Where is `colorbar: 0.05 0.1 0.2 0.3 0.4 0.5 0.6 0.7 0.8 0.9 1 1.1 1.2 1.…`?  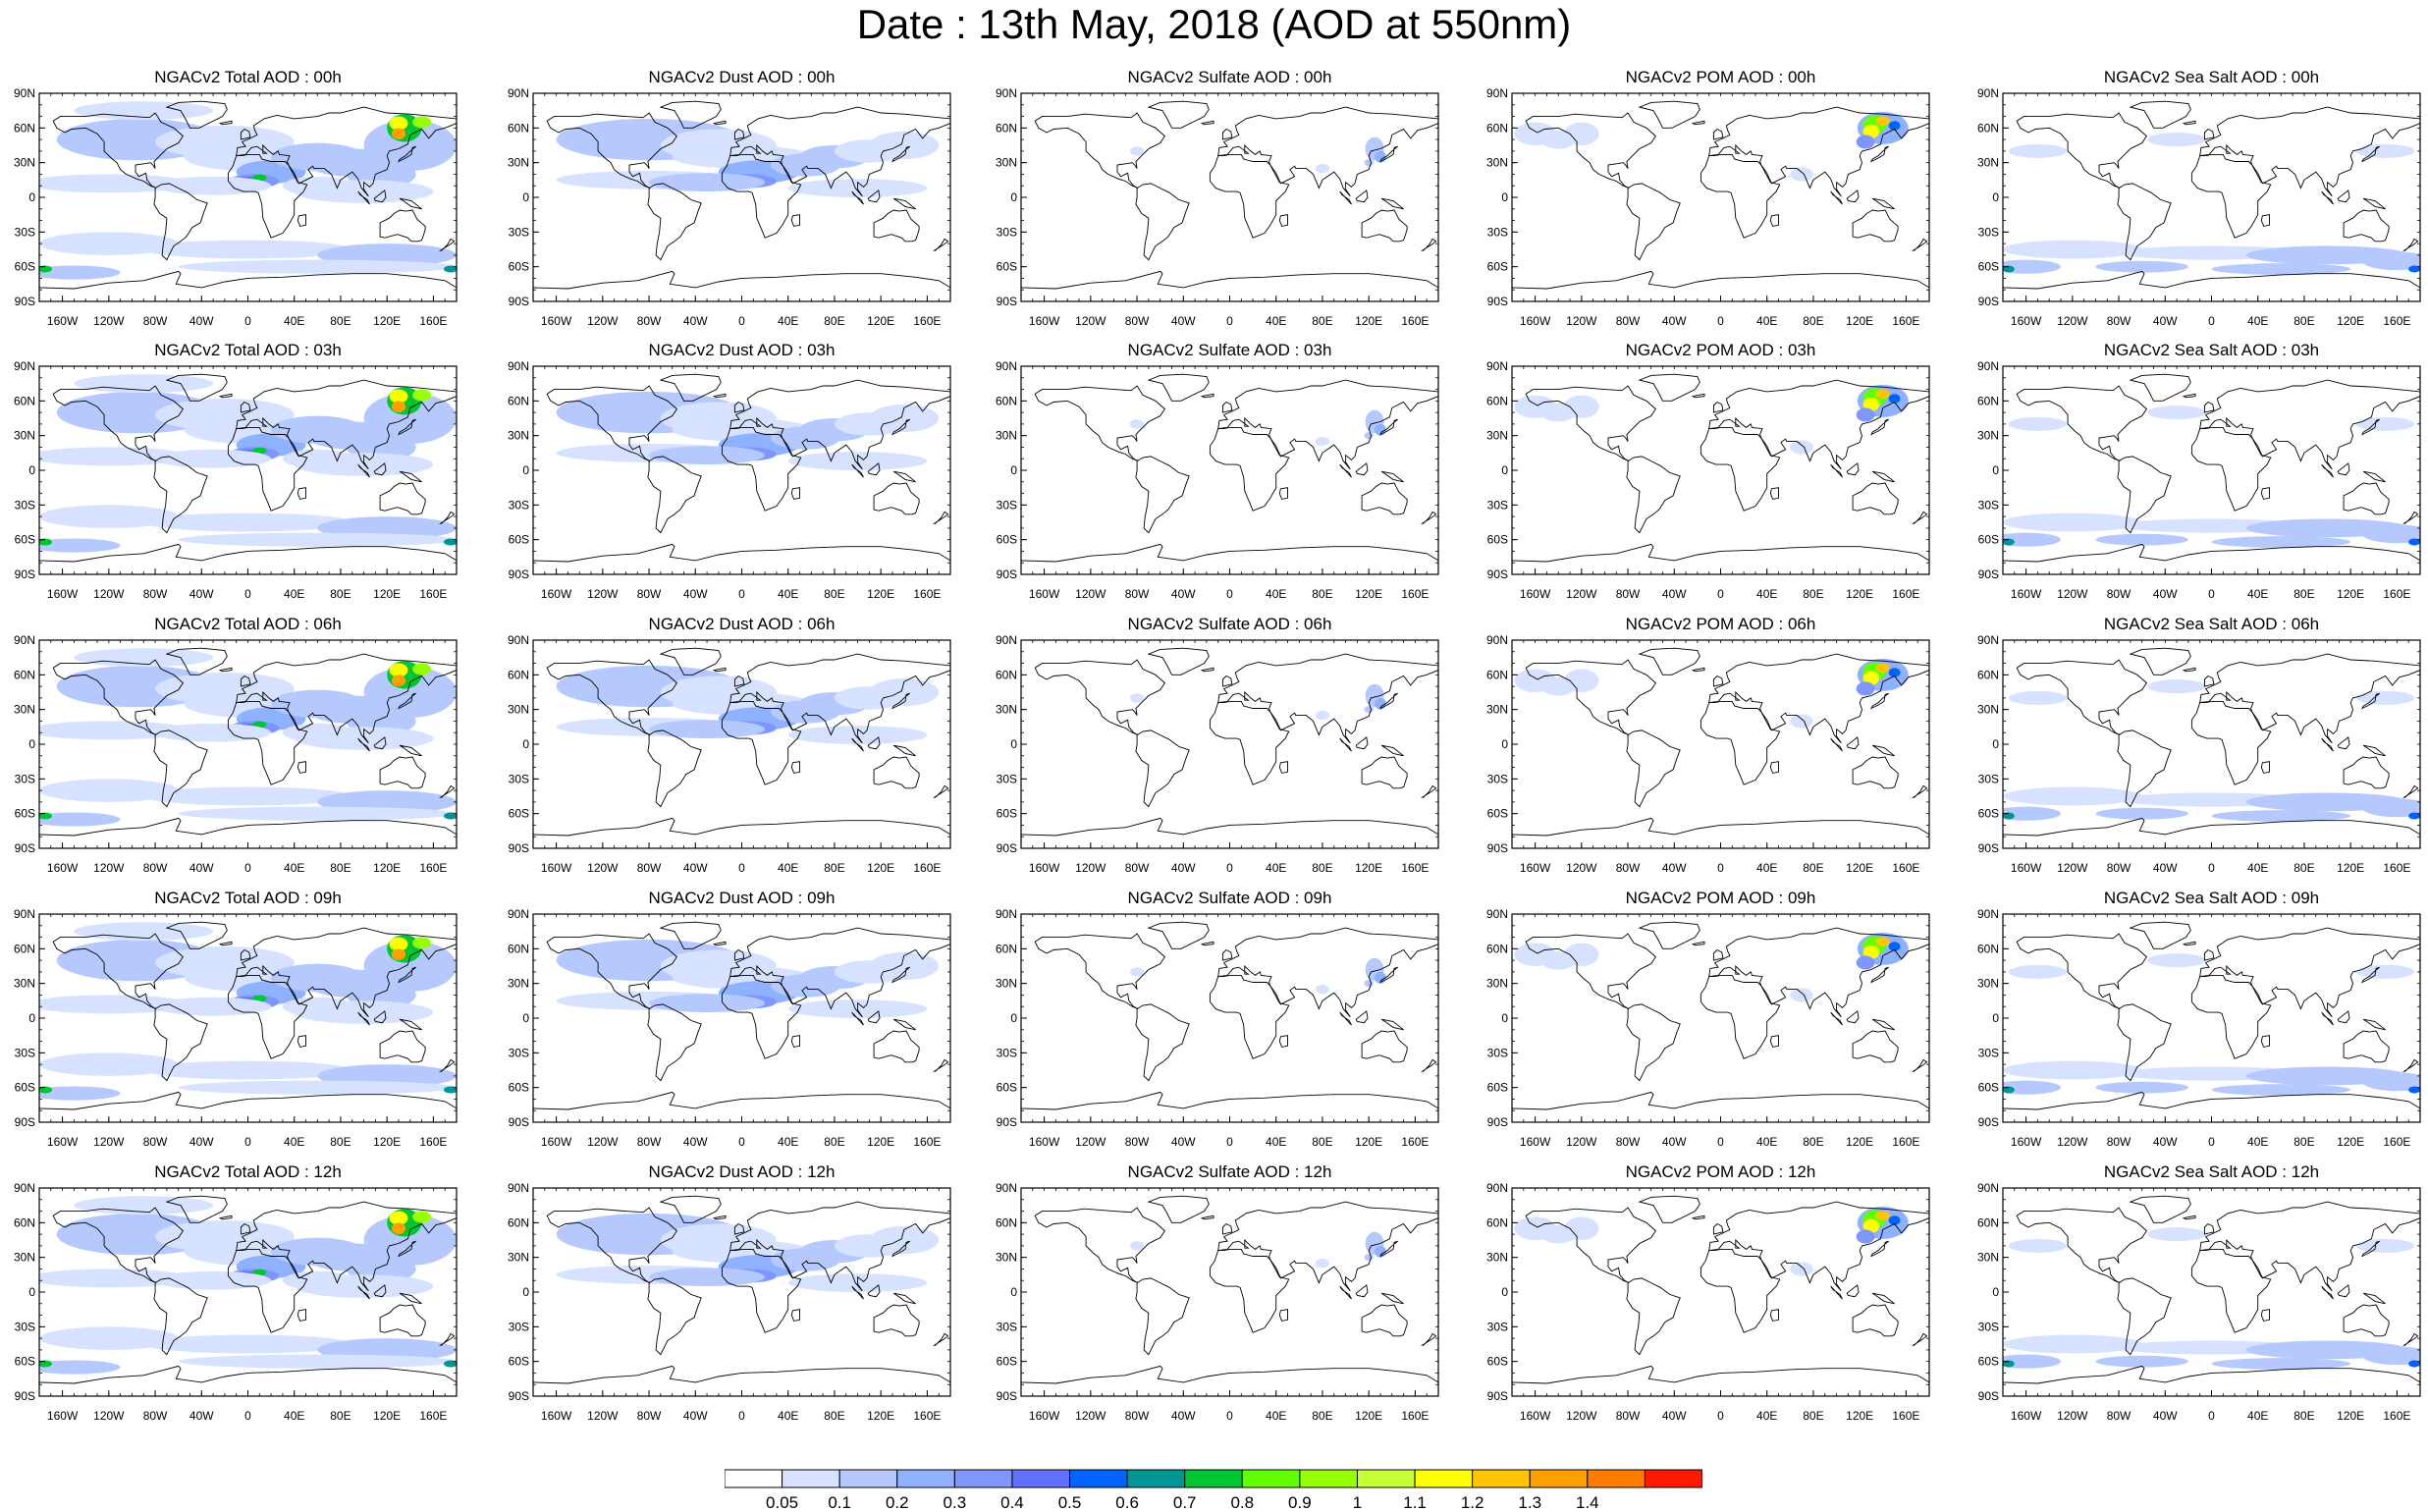 colorbar: 0.05 0.1 0.2 0.3 0.4 0.5 0.6 0.7 0.8 0.9 1 1.1 1.2 1.… is located at coordinates (1214, 1490).